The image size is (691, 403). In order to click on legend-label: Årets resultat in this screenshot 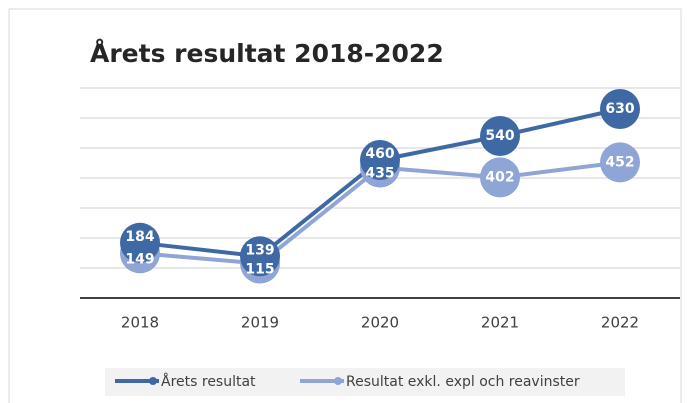, I will do `click(208, 381)`.